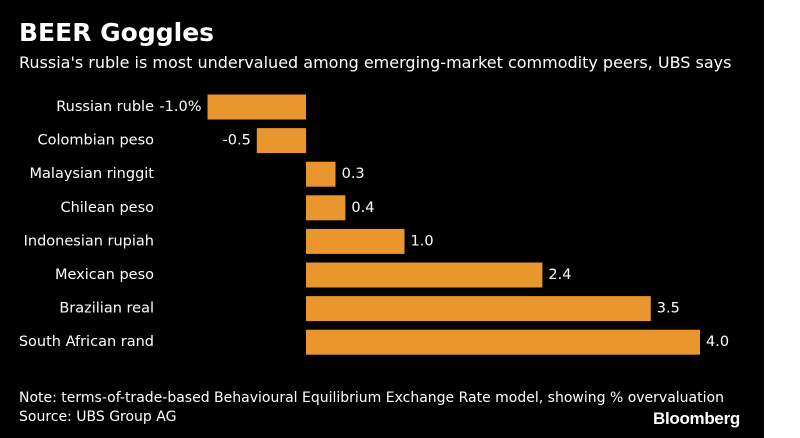 The height and width of the screenshot is (438, 800). I want to click on category-label-brazilian-real: Brazilian real, so click(106, 309).